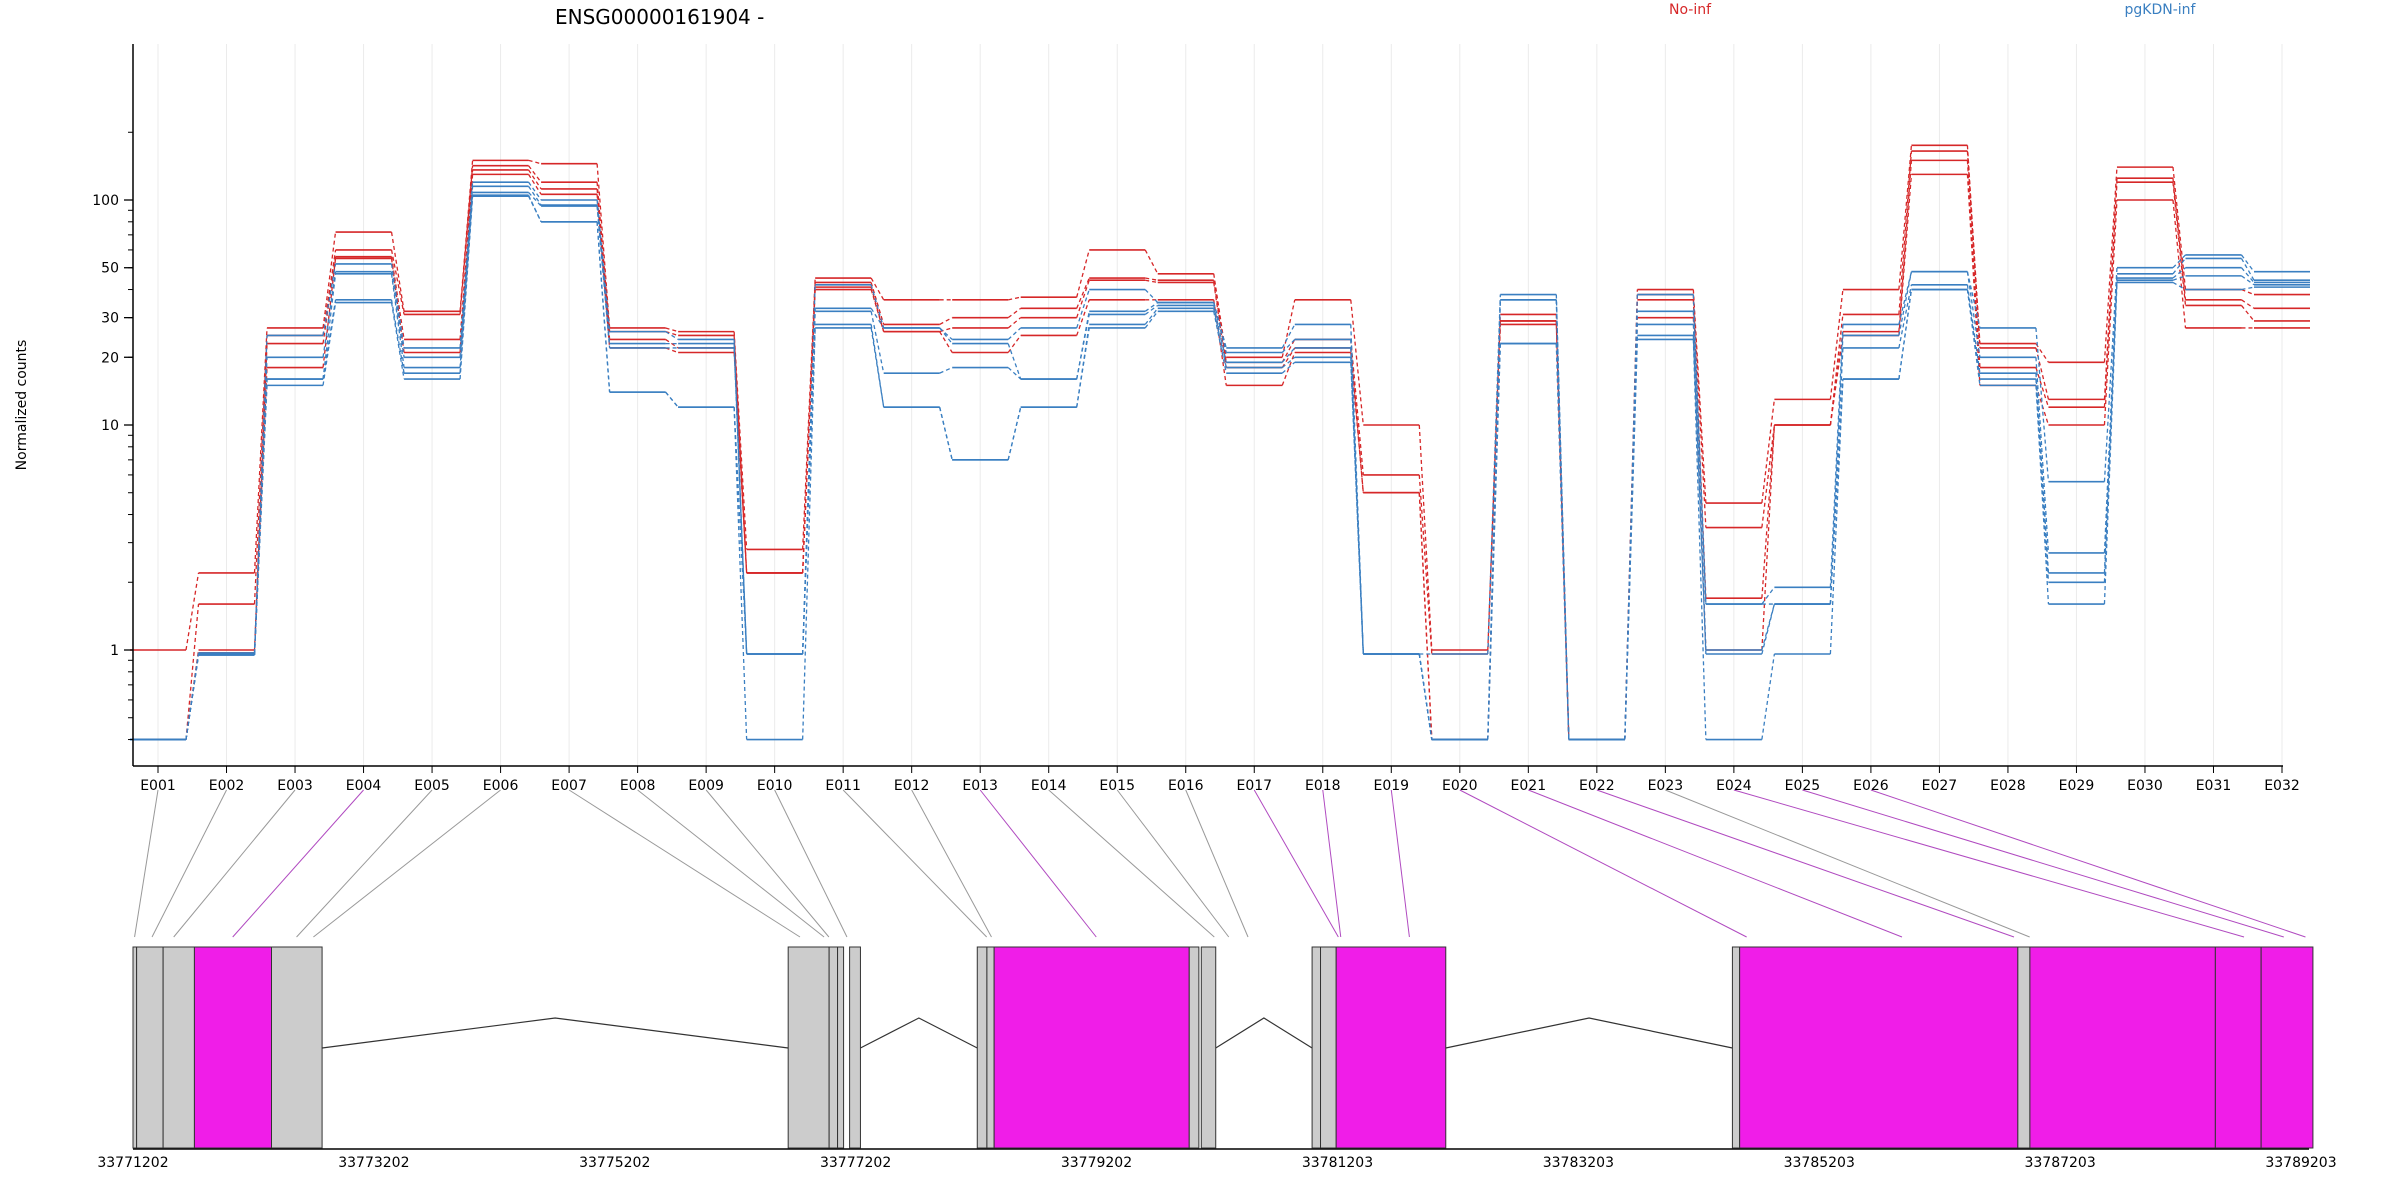 This screenshot has height=1200, width=2400. I want to click on exon-link-e009, so click(767, 863).